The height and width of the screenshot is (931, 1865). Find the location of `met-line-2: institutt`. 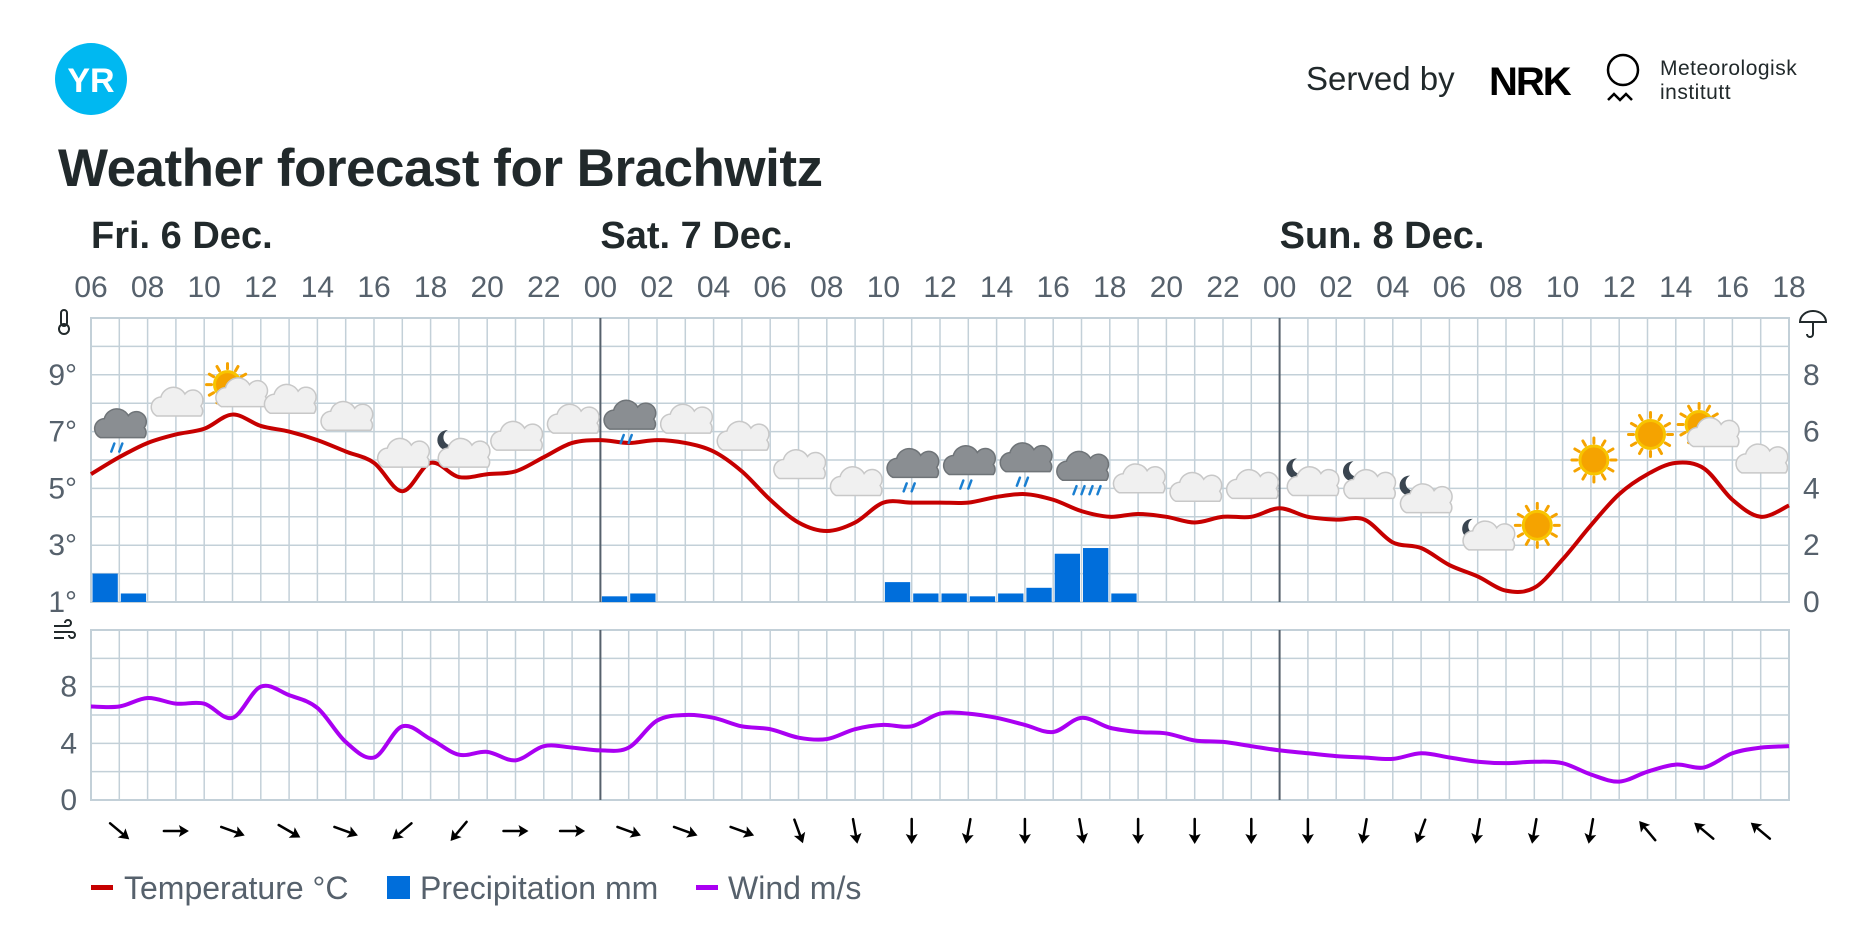

met-line-2: institutt is located at coordinates (1696, 92).